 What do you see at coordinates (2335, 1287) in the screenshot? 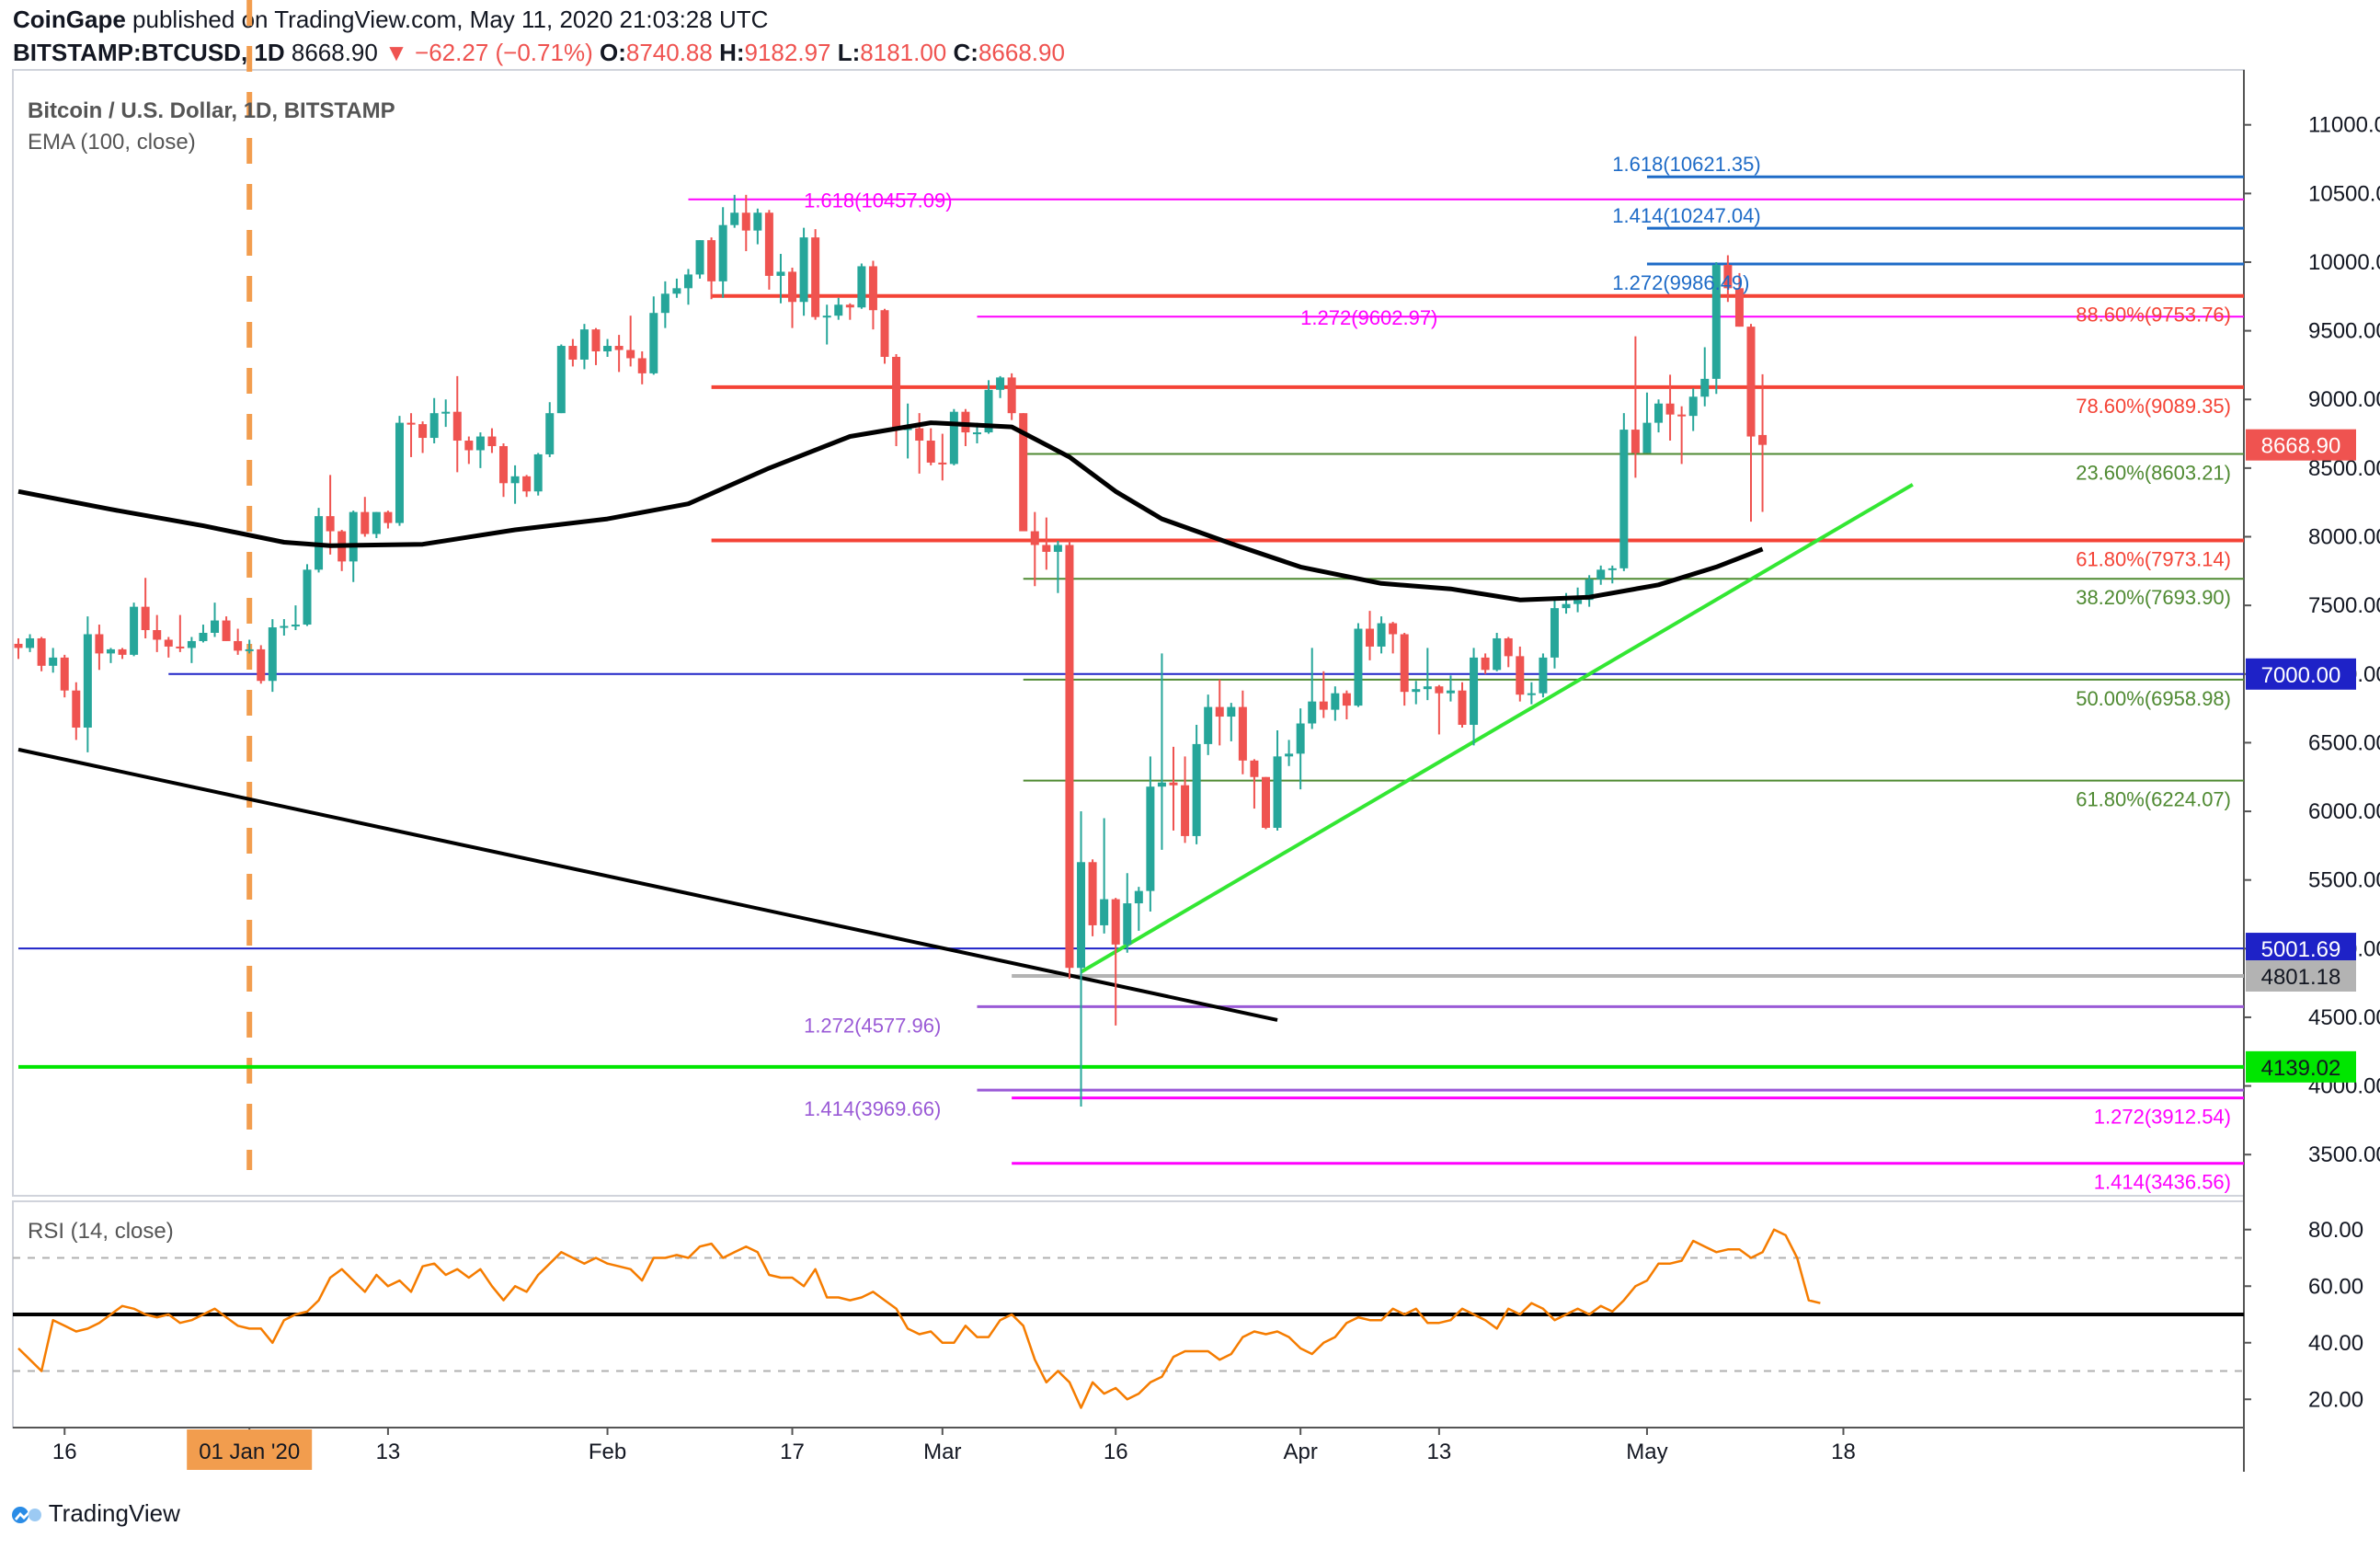
I see `rsi-tick-label: 60.00` at bounding box center [2335, 1287].